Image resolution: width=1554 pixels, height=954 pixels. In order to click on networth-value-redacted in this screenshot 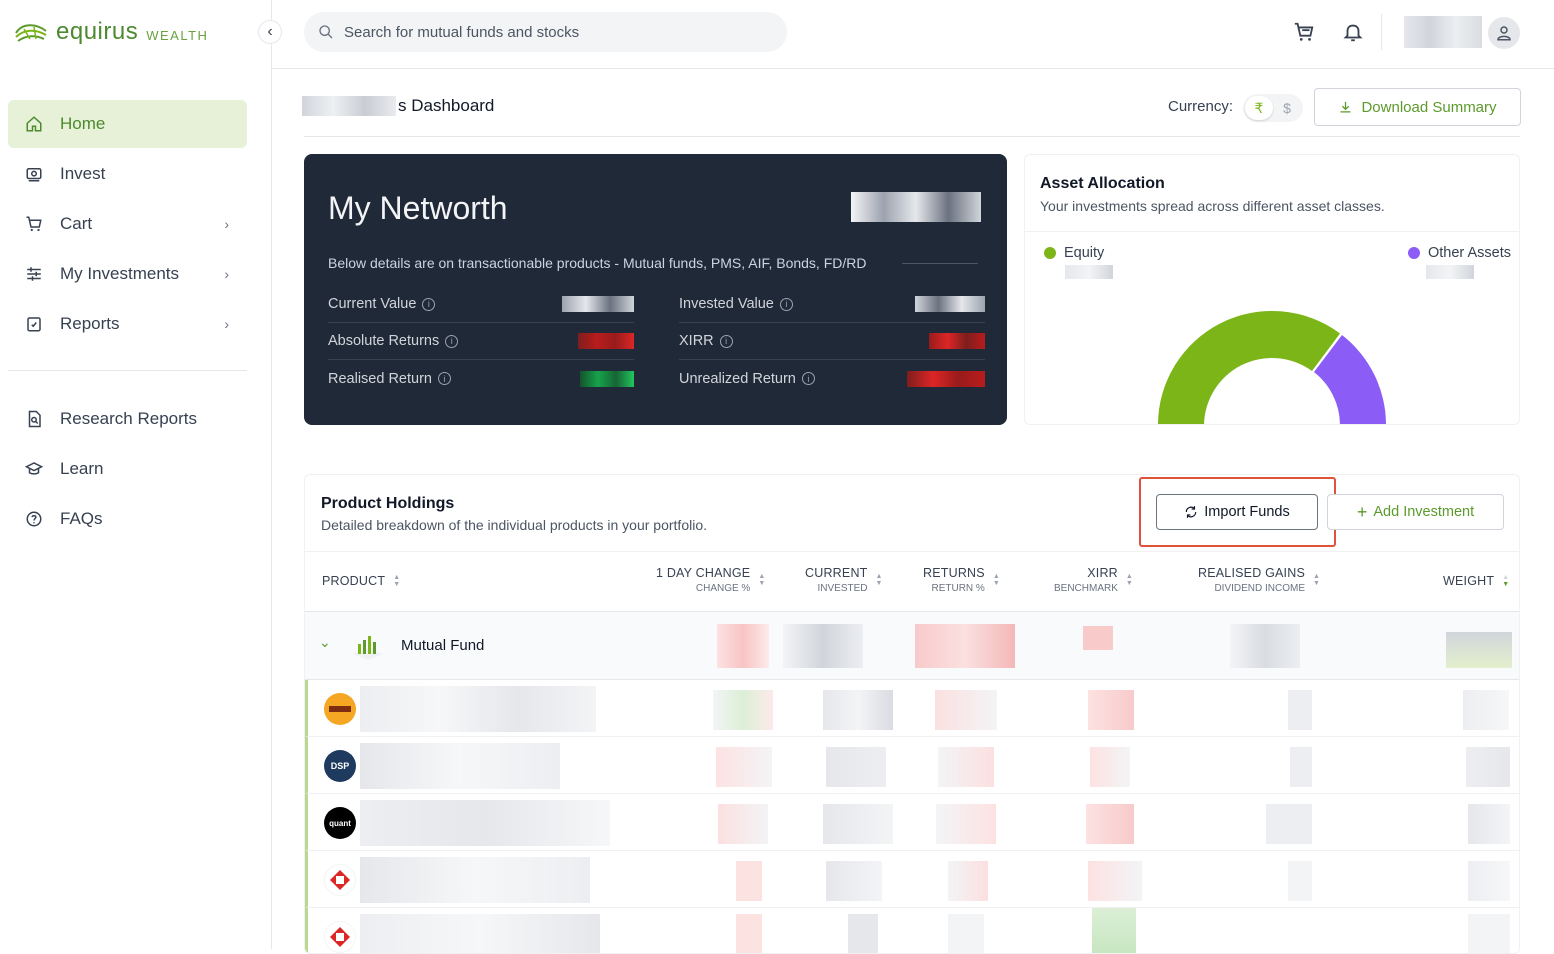, I will do `click(916, 207)`.